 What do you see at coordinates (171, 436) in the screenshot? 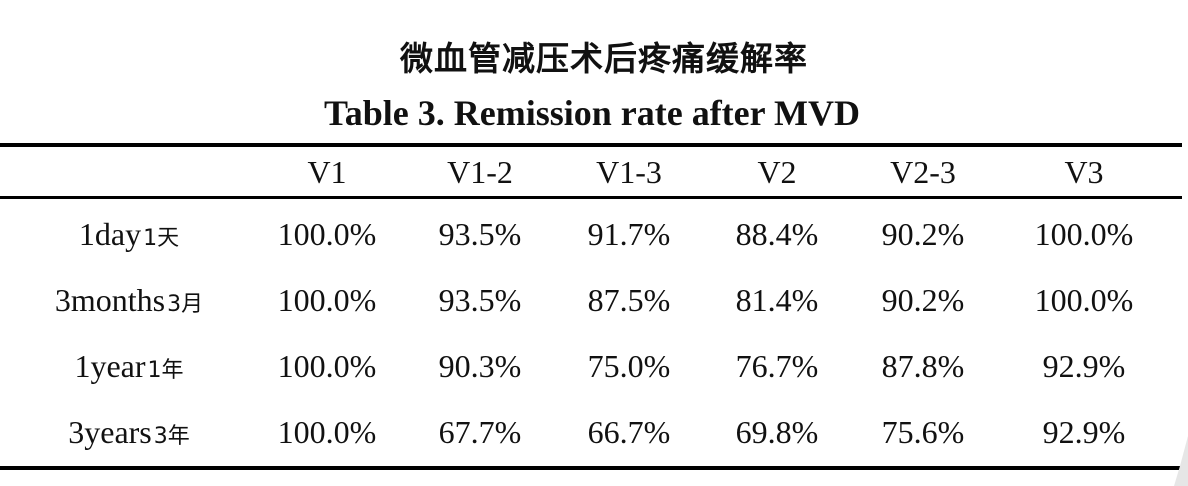
I see `row-label-chinese: 3年` at bounding box center [171, 436].